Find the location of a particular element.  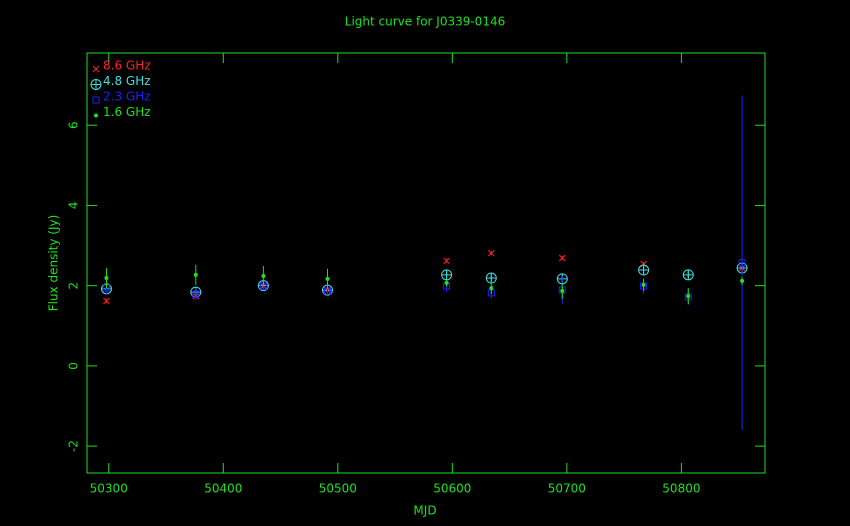

legend-label: 2.3 GHz is located at coordinates (127, 97).